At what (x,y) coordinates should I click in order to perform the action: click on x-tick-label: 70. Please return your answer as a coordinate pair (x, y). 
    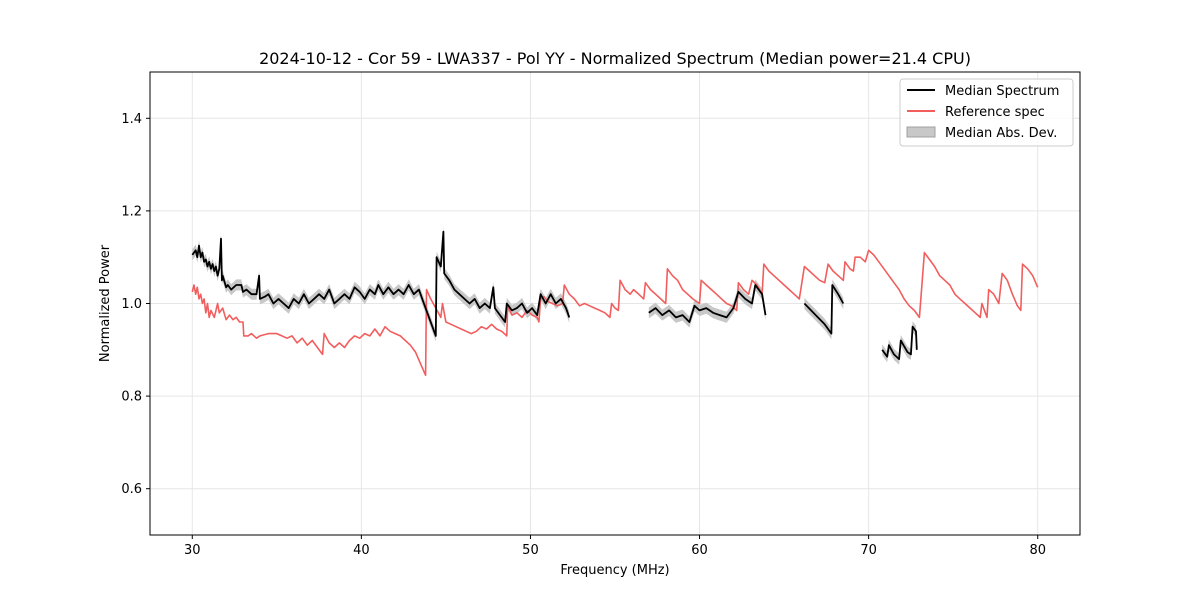
    Looking at the image, I should click on (868, 550).